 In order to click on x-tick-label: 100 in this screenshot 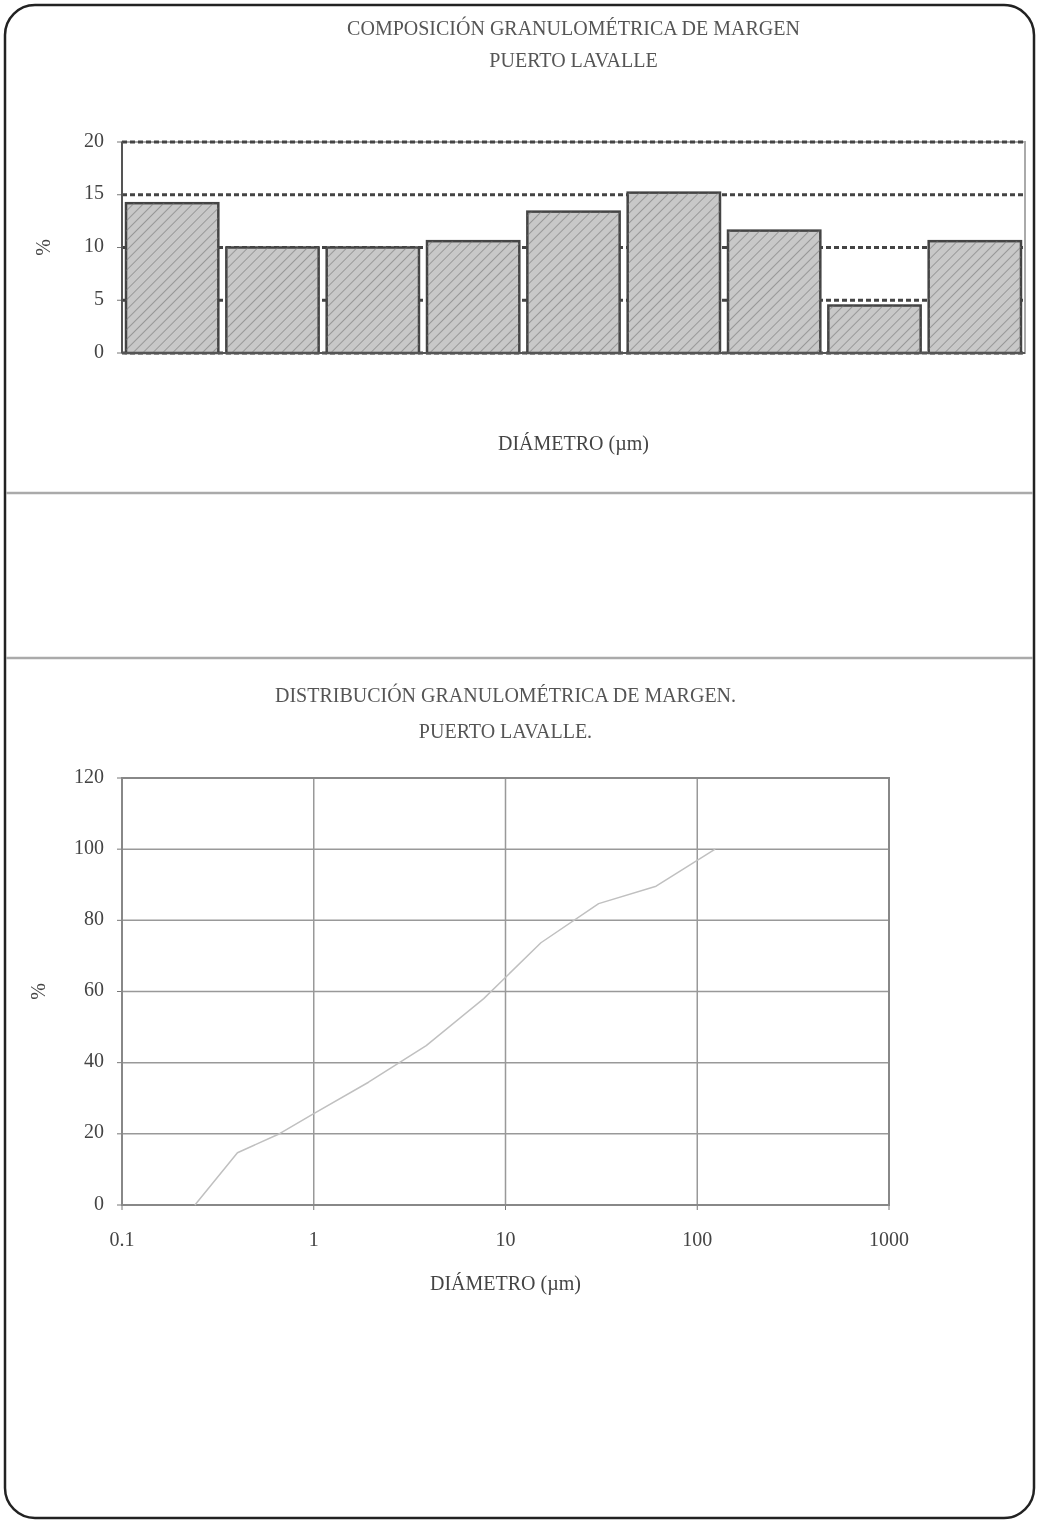, I will do `click(697, 1238)`.